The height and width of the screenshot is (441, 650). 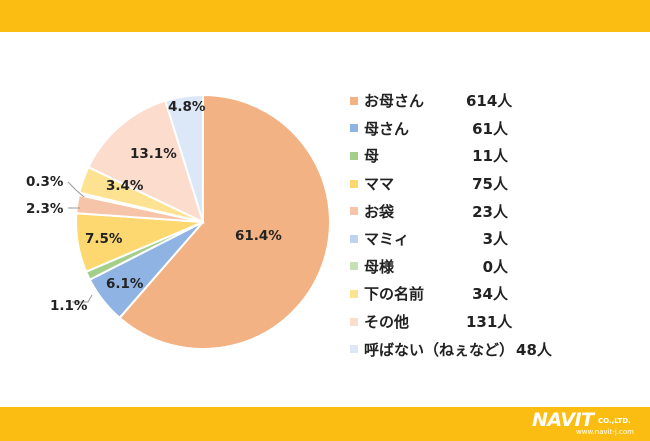 I want to click on legend-label: その他, so click(x=387, y=322).